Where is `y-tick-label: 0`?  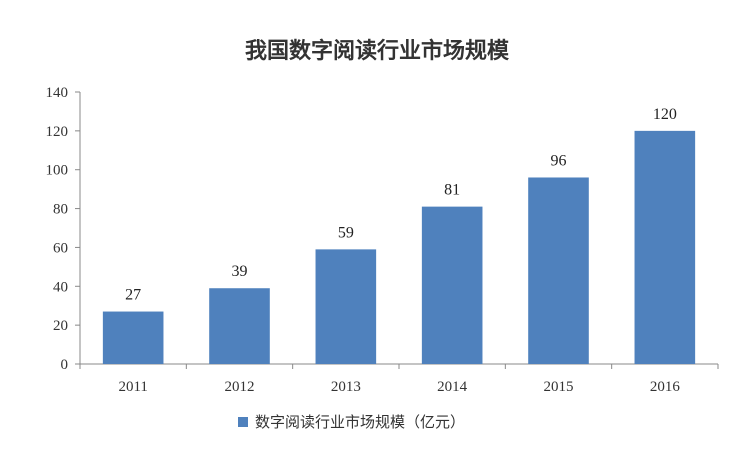 y-tick-label: 0 is located at coordinates (65, 365).